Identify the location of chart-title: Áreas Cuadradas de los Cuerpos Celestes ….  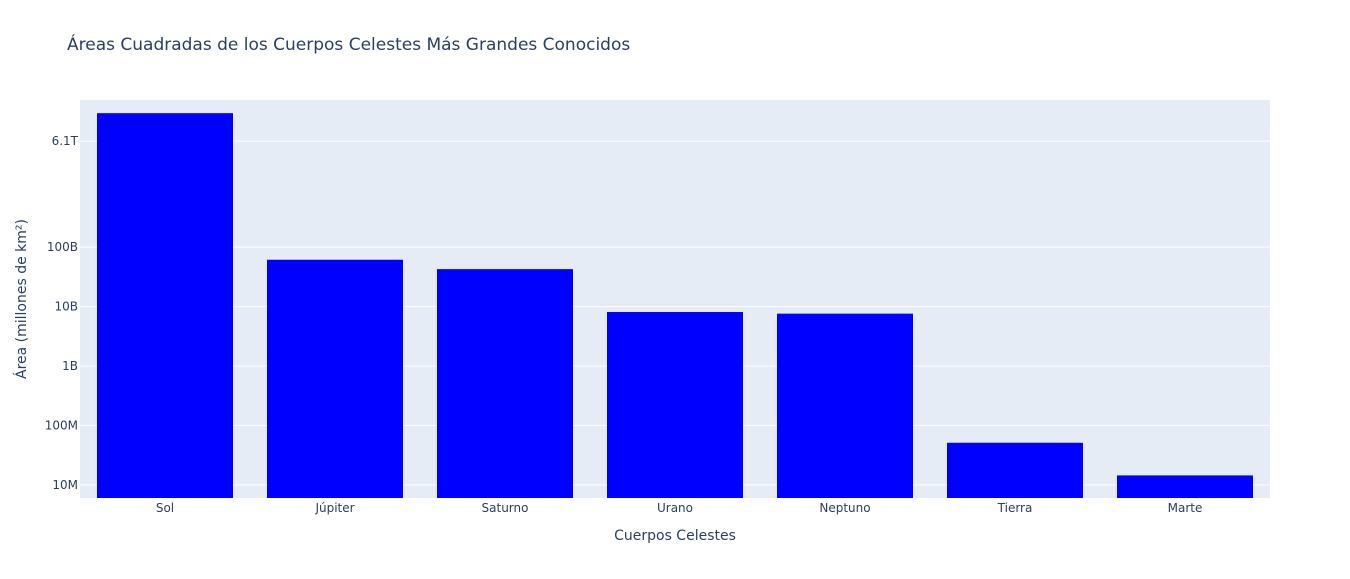
(348, 44).